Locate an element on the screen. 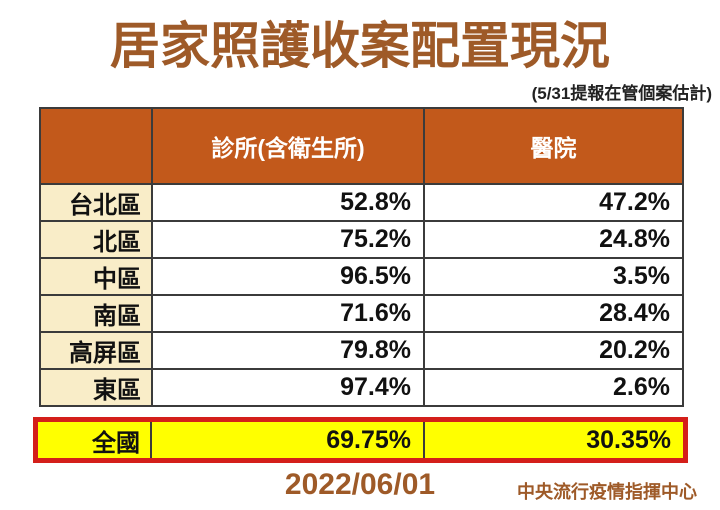  clinic-value: 79.8% is located at coordinates (288, 350).